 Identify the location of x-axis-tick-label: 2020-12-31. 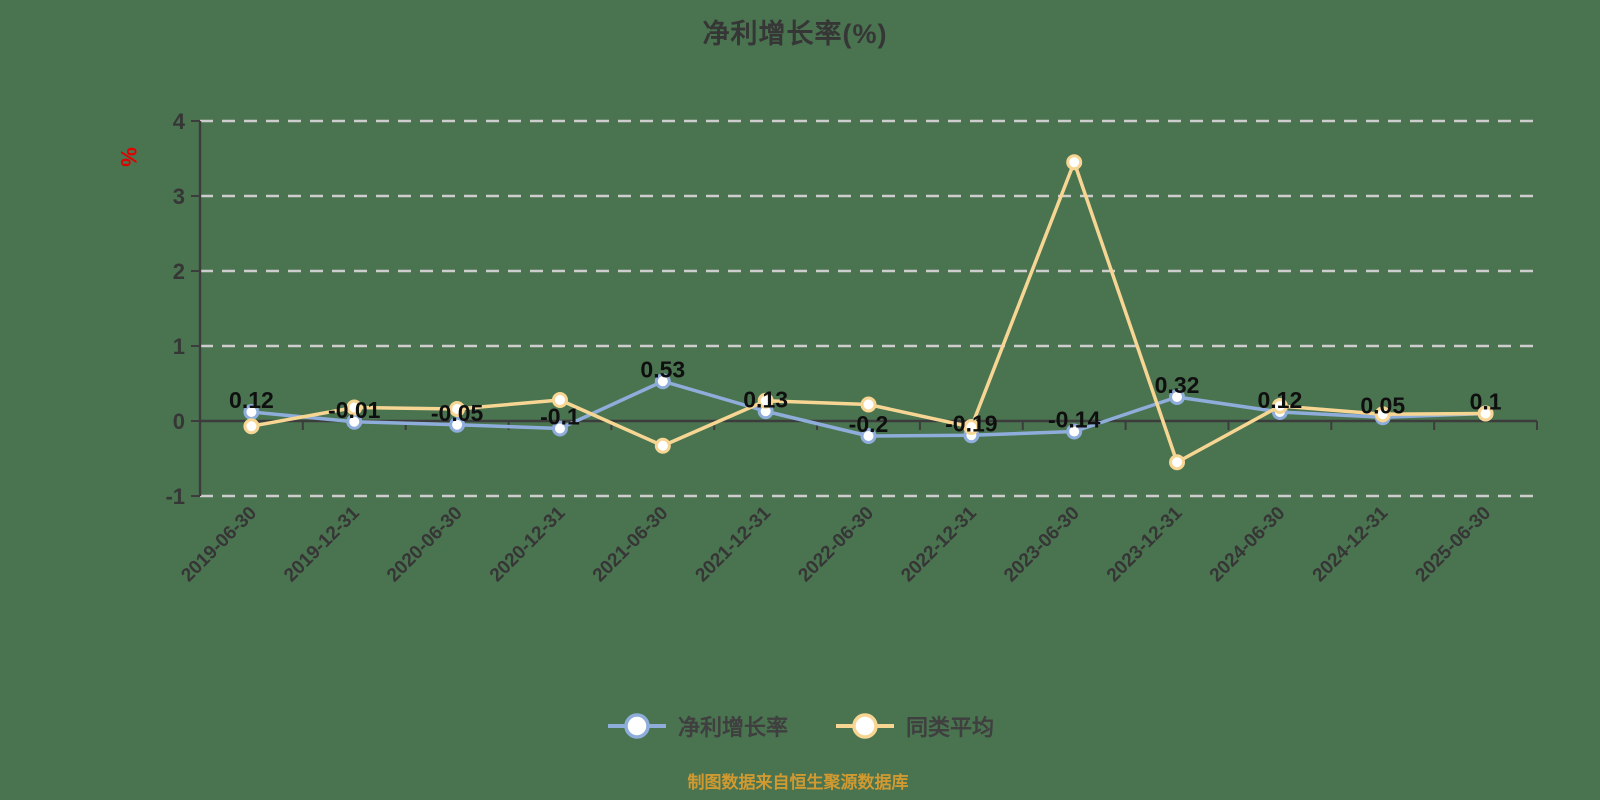
(528, 544).